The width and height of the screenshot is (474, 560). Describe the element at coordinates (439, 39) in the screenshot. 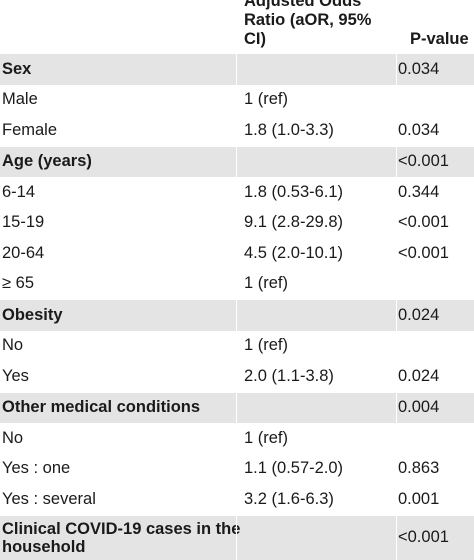

I see `header-p-value: P-value` at that location.